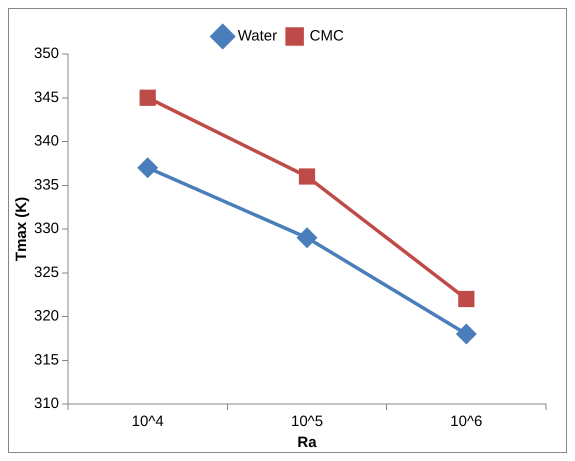 The image size is (575, 461). I want to click on y-tick-label: 335, so click(47, 185).